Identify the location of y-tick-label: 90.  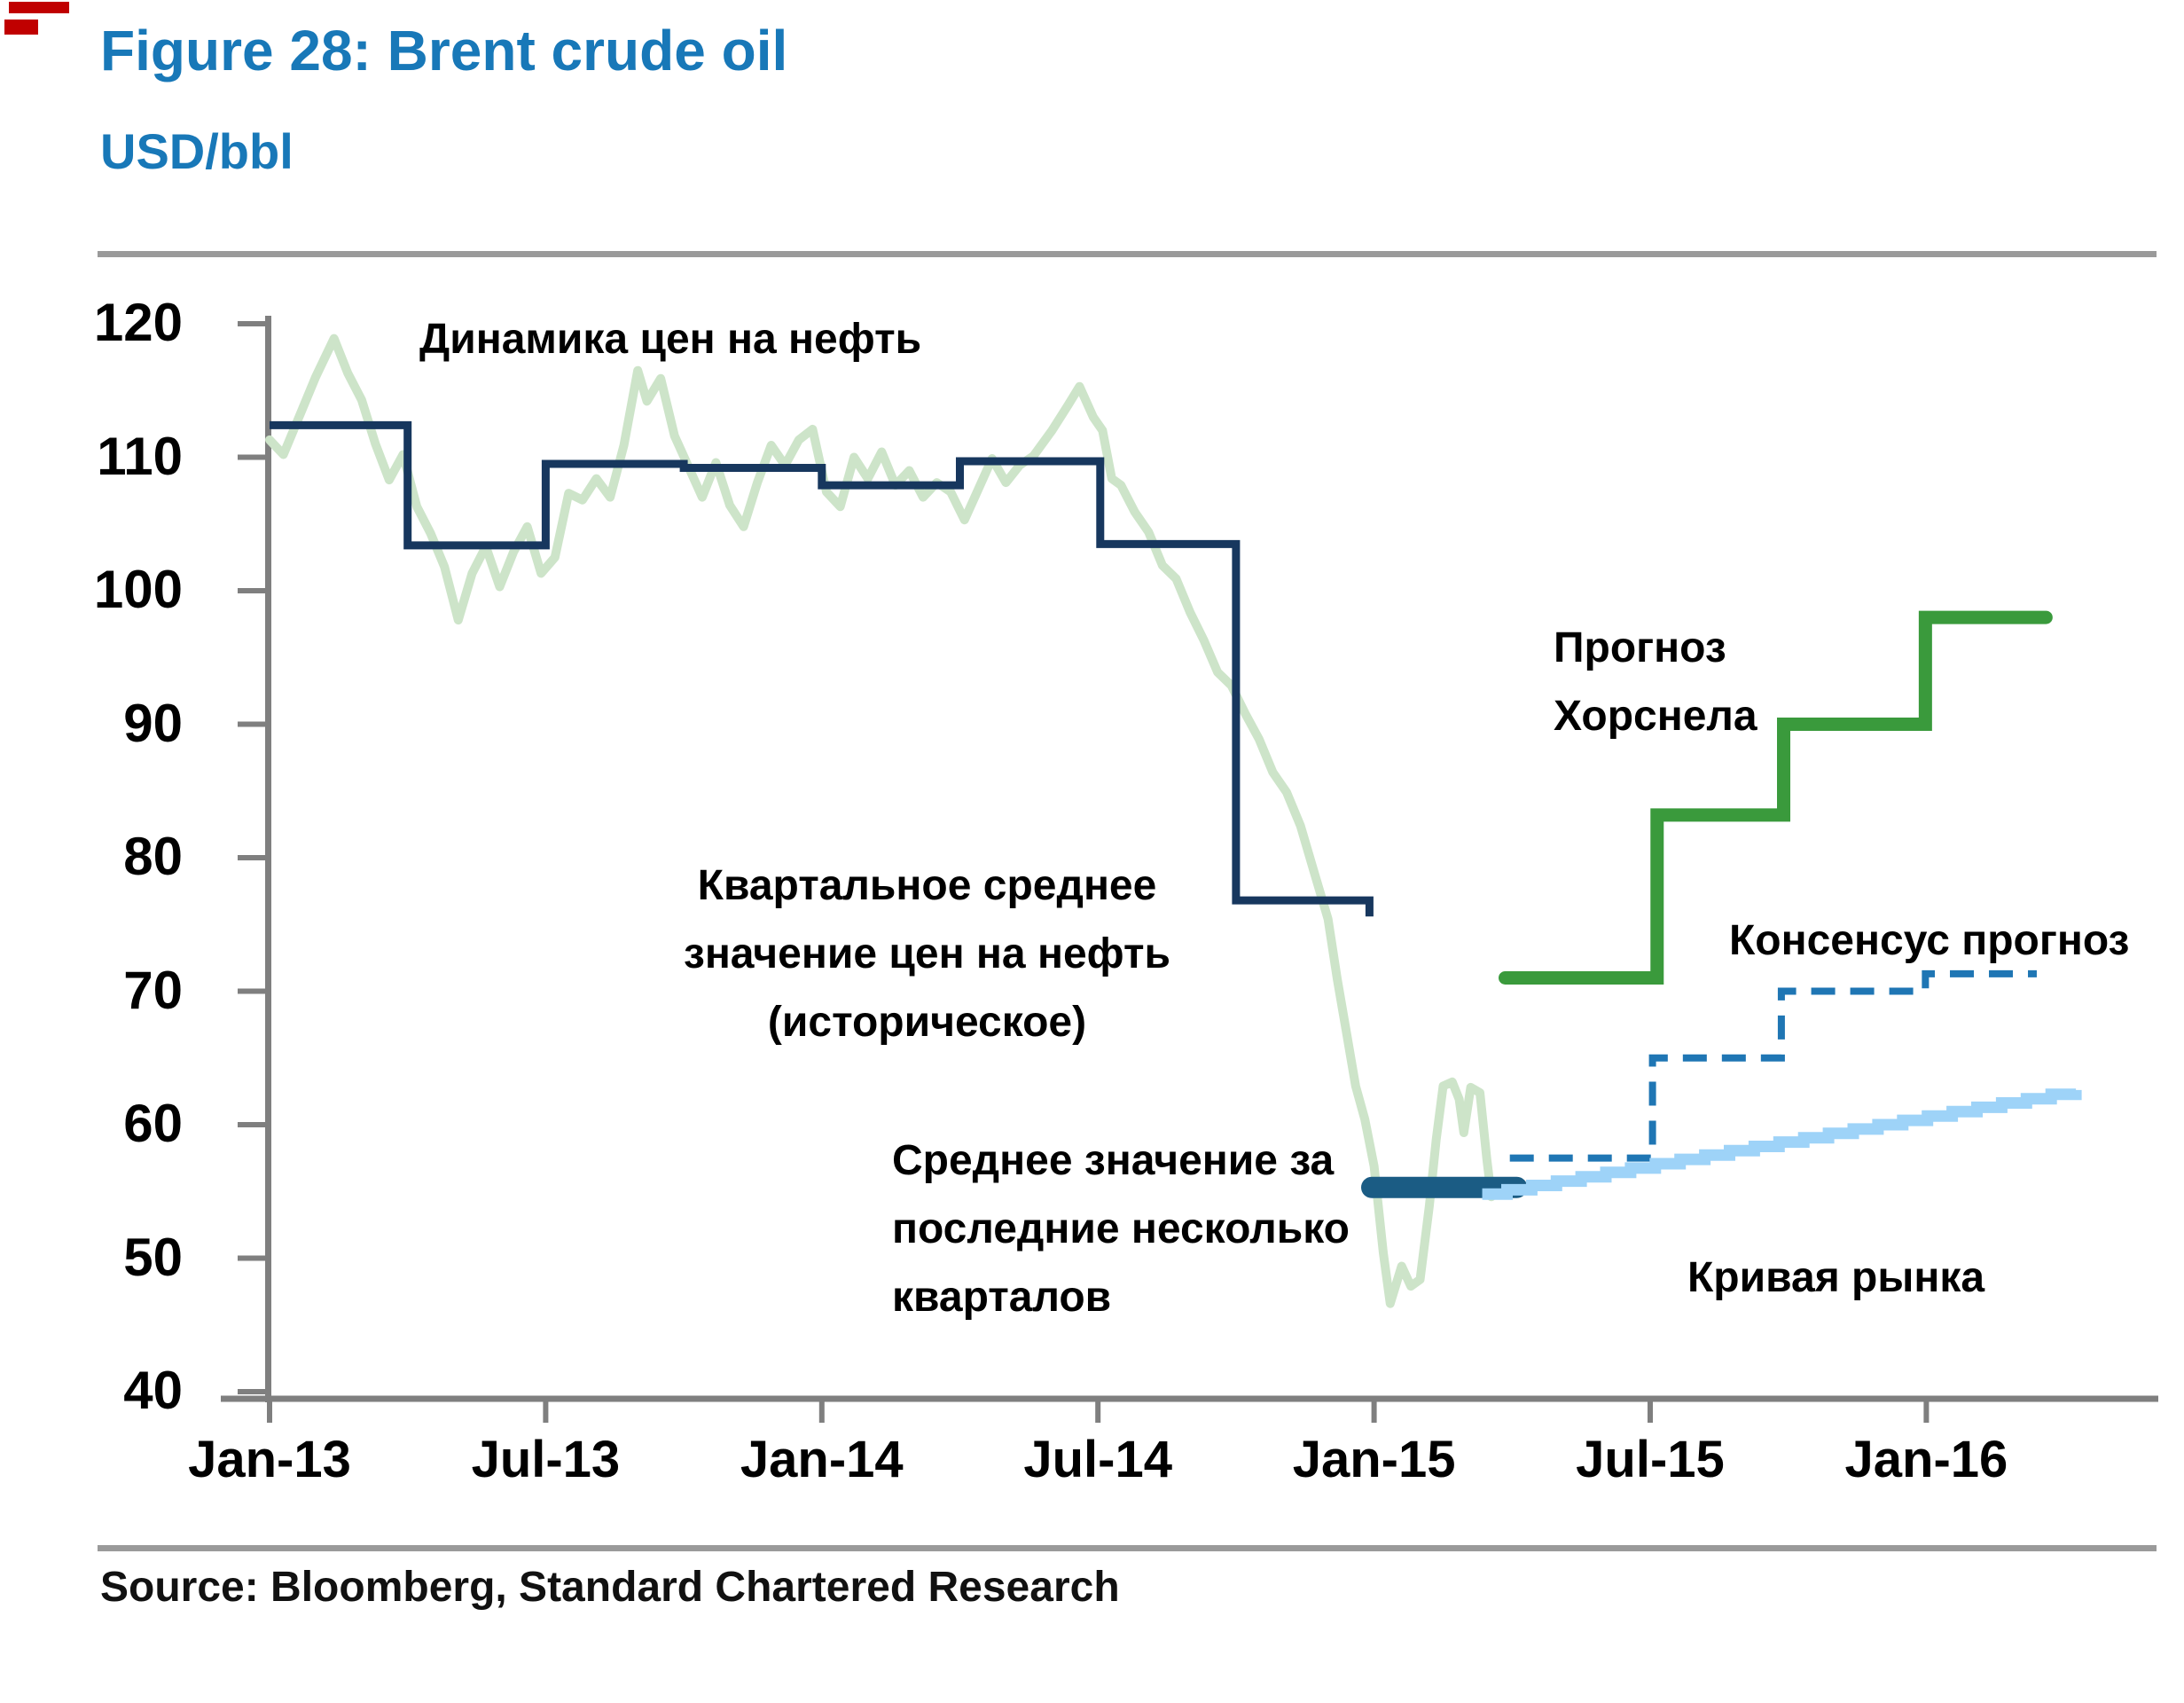
(153, 723).